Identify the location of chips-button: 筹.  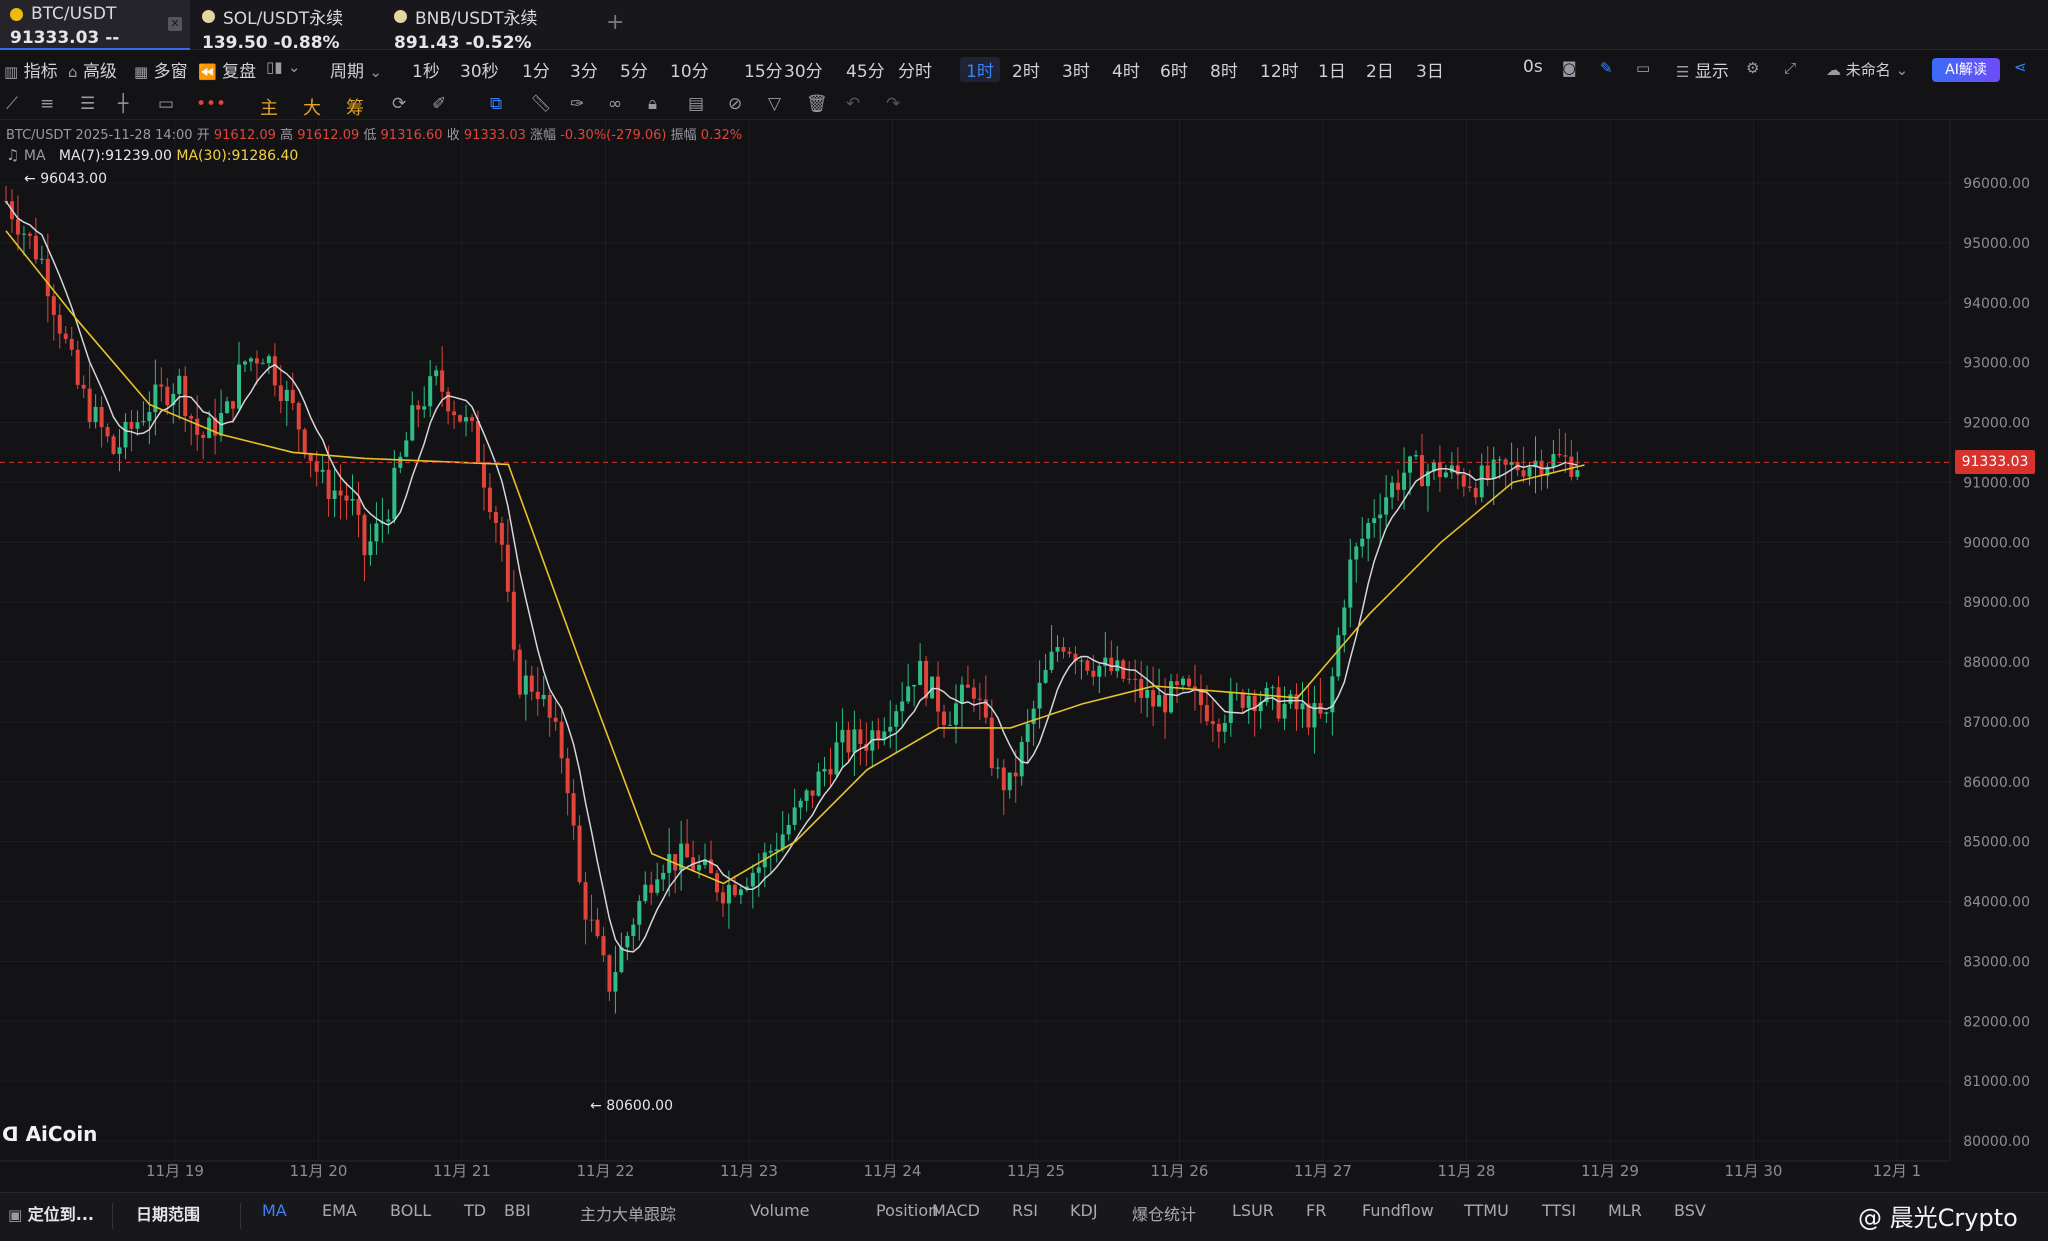
(355, 108).